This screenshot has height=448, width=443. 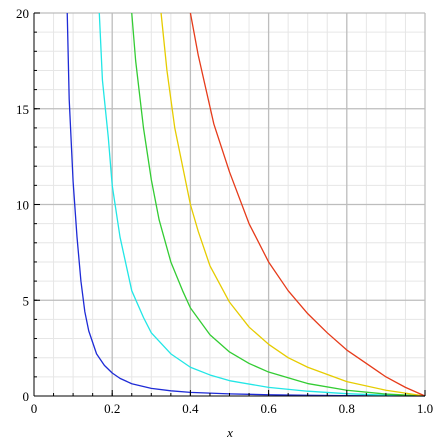 What do you see at coordinates (190, 408) in the screenshot?
I see `x-tick-label: 0.4` at bounding box center [190, 408].